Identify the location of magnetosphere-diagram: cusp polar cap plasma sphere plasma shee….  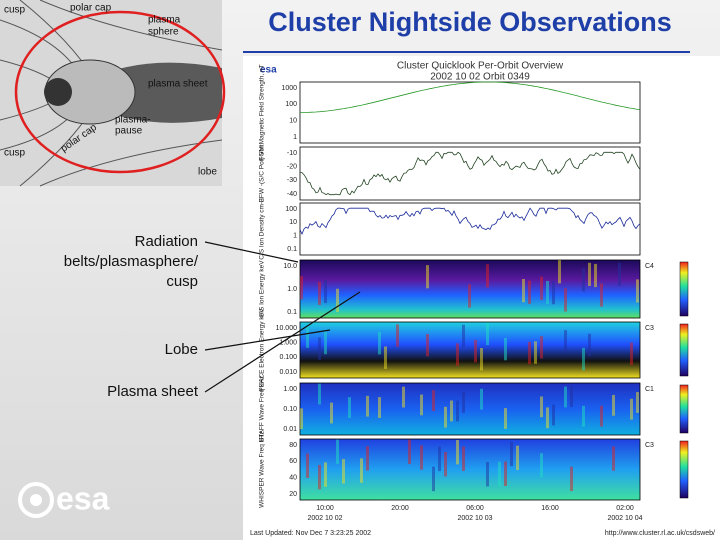
(113, 93).